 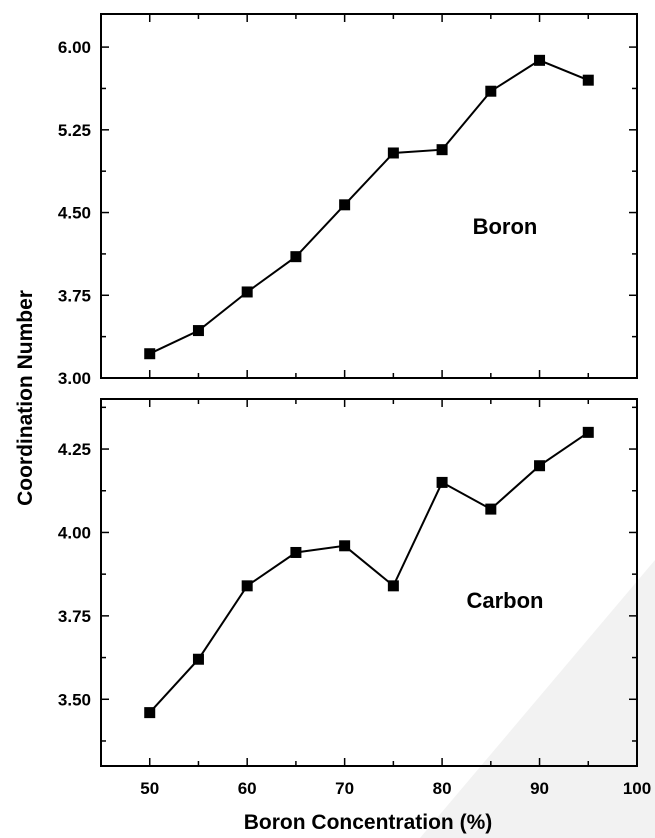 I want to click on boron-y-tick-label: 6.00, so click(x=74, y=47).